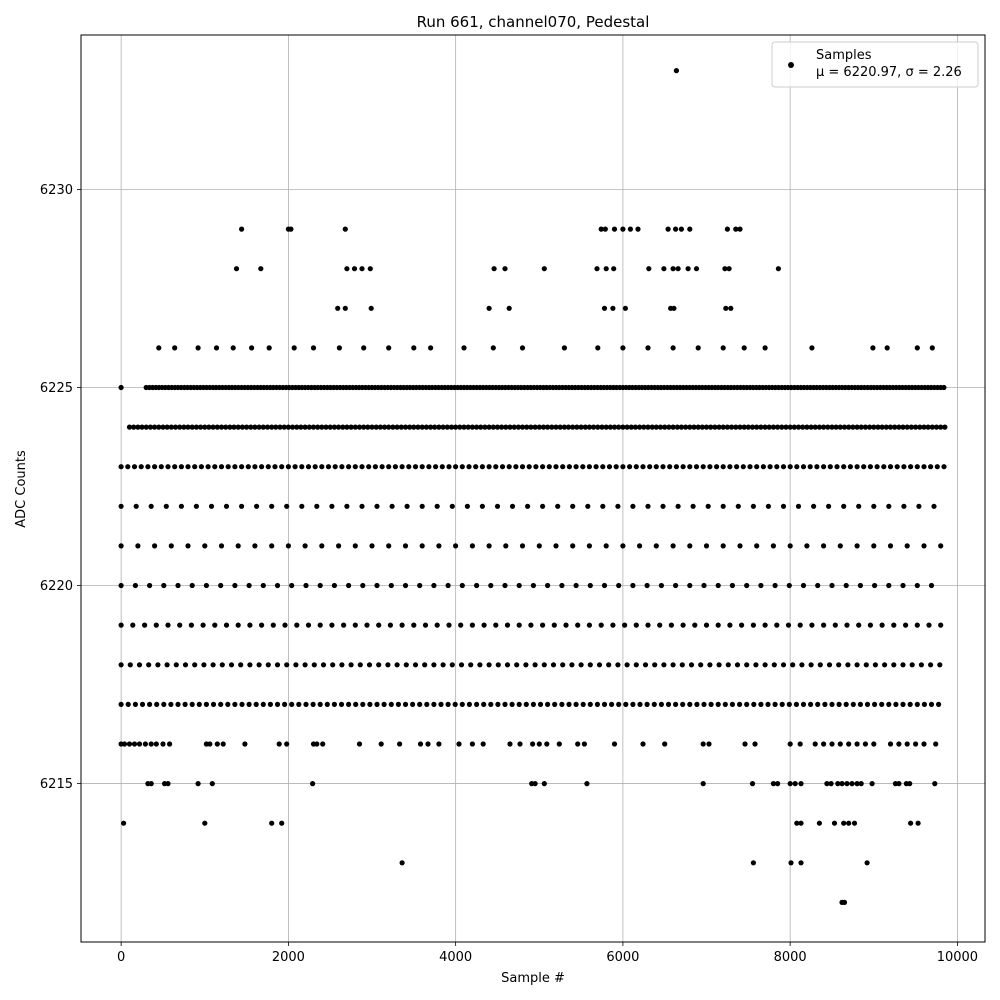 This screenshot has width=1000, height=1000. I want to click on x-tick-label: 0, so click(121, 957).